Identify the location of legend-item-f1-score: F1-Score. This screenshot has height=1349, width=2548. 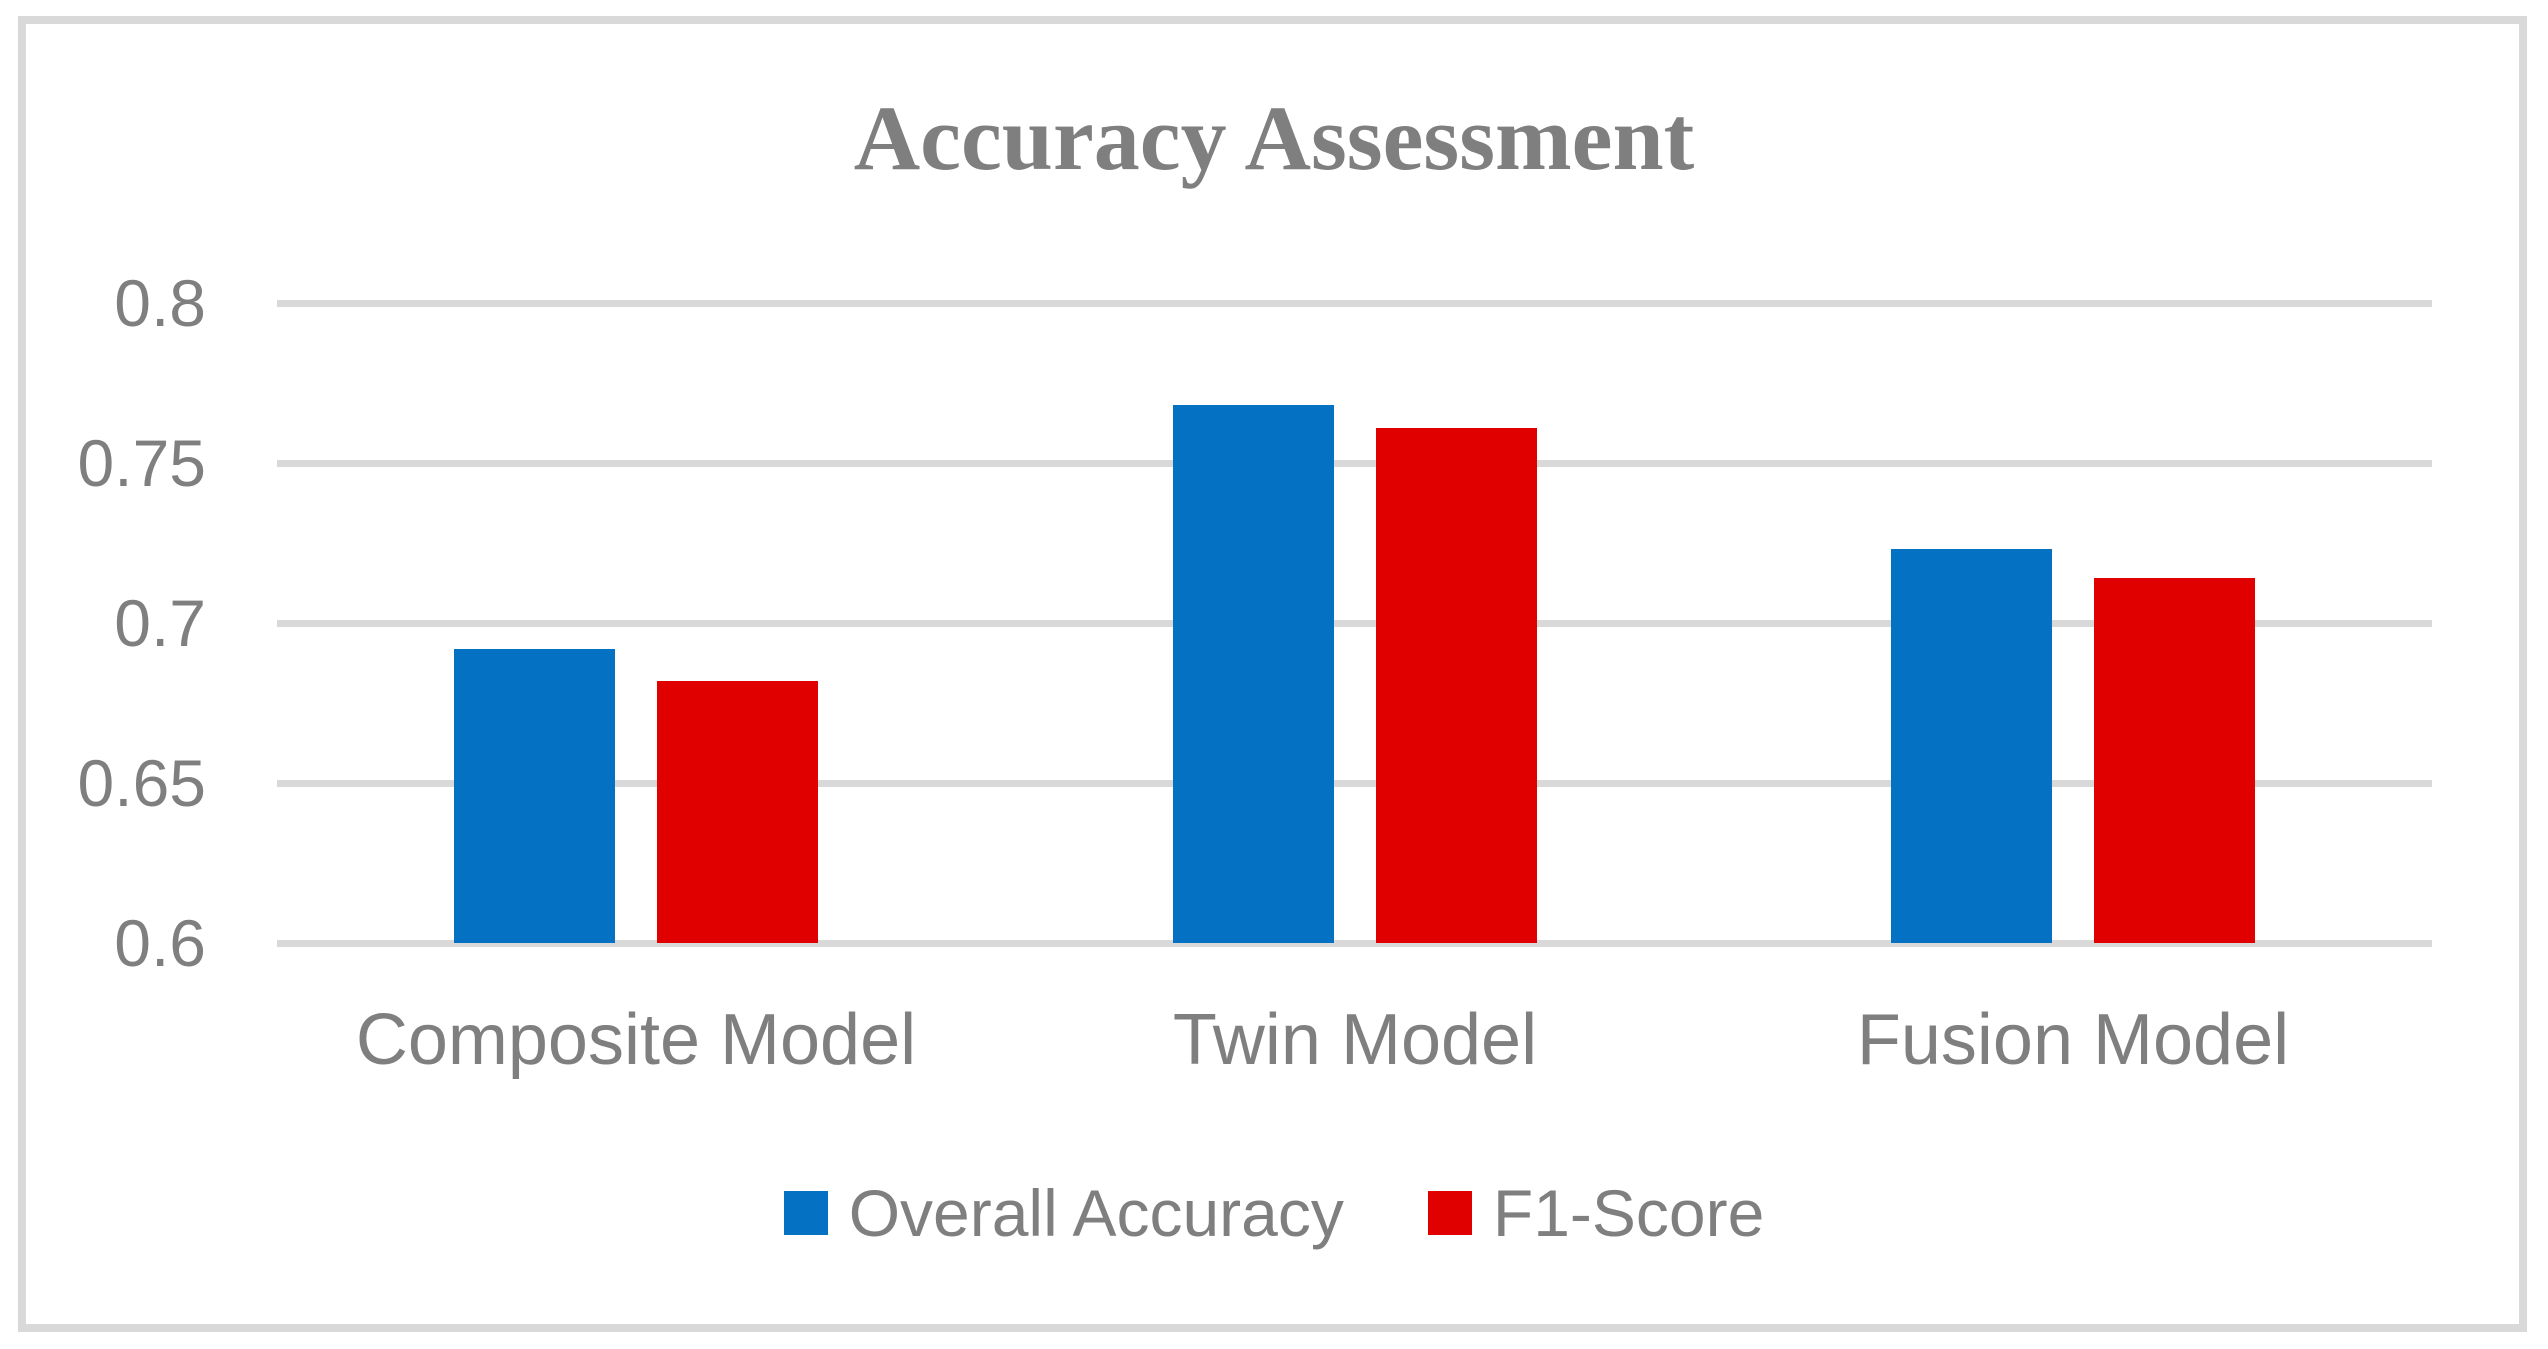
(1596, 1213).